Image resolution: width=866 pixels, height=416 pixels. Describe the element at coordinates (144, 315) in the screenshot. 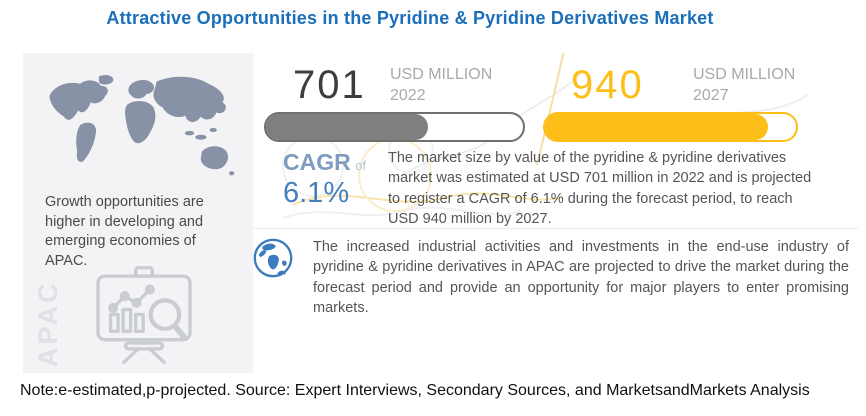

I see `chart-presentation-icon` at that location.